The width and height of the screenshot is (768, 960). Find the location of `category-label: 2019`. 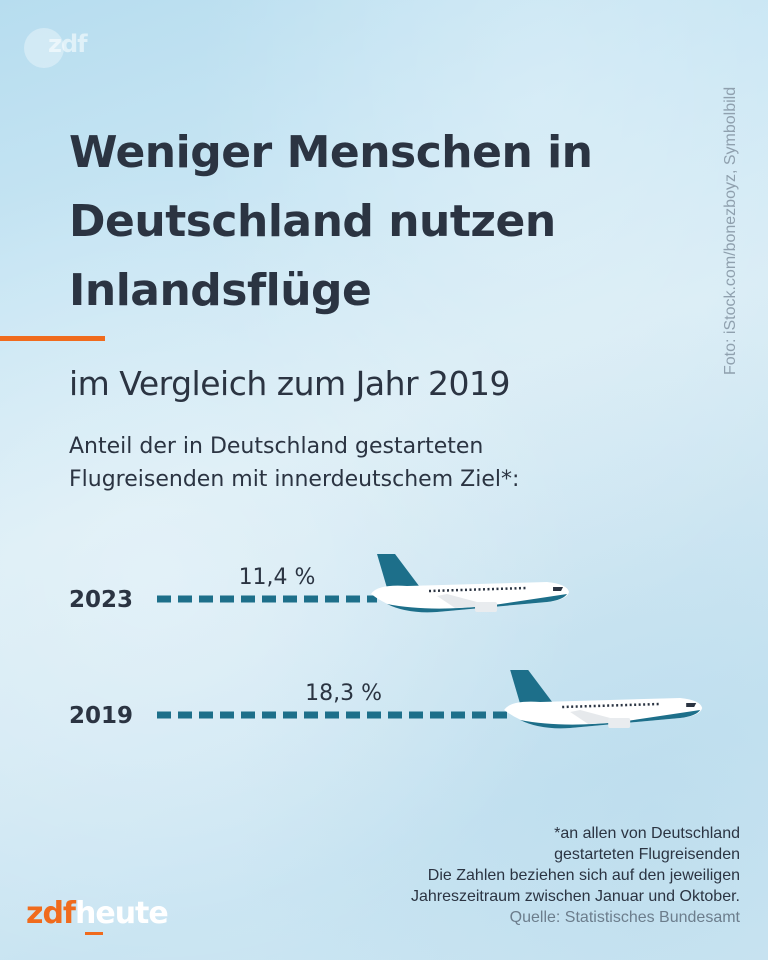

category-label: 2019 is located at coordinates (101, 716).